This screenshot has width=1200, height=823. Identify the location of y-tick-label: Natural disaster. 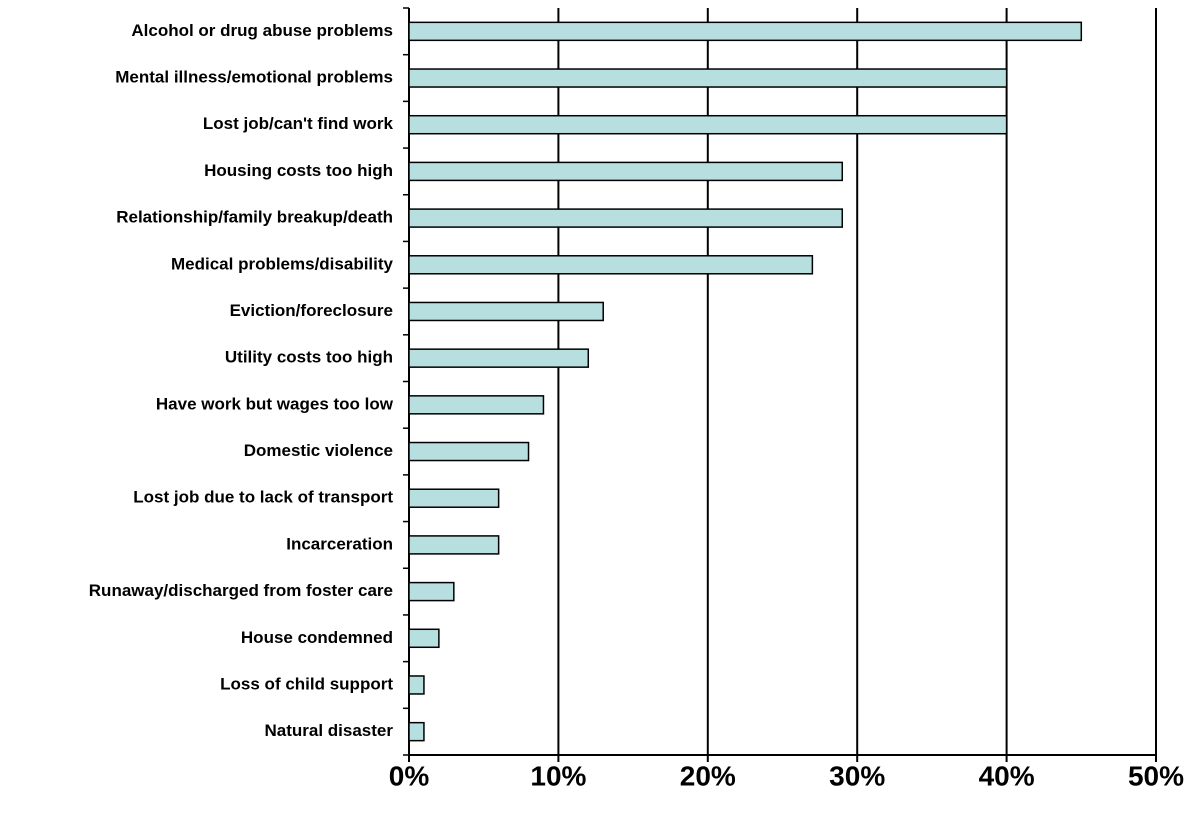
(329, 730).